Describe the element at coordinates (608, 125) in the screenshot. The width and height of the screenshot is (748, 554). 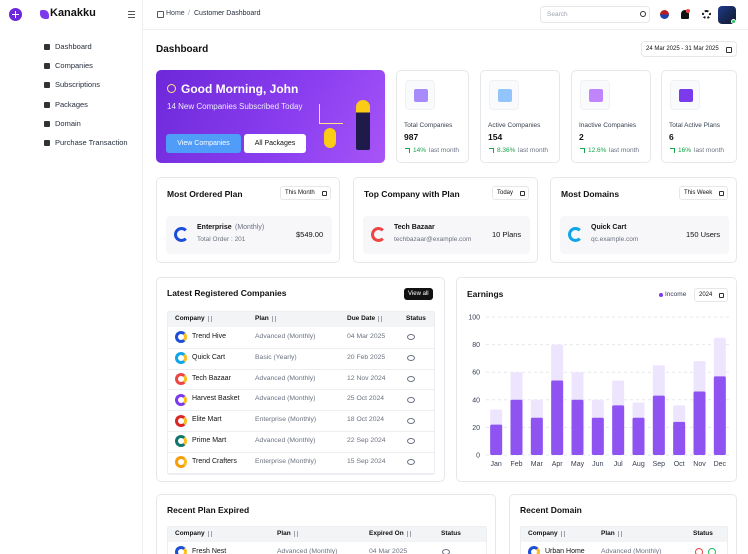
I see `stat-label: Inactive Companies` at that location.